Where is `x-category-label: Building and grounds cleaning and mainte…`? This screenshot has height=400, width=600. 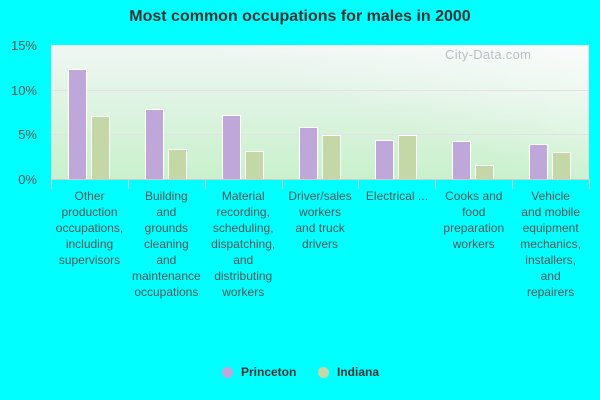 x-category-label: Building and grounds cleaning and mainte… is located at coordinates (166, 244).